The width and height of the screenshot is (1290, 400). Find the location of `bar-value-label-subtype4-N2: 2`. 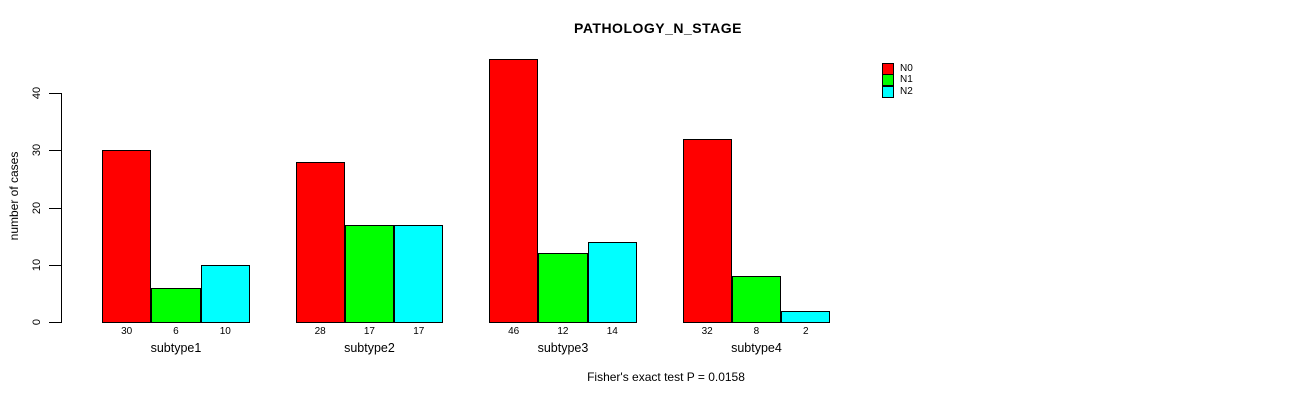

bar-value-label-subtype4-N2: 2 is located at coordinates (805, 331).